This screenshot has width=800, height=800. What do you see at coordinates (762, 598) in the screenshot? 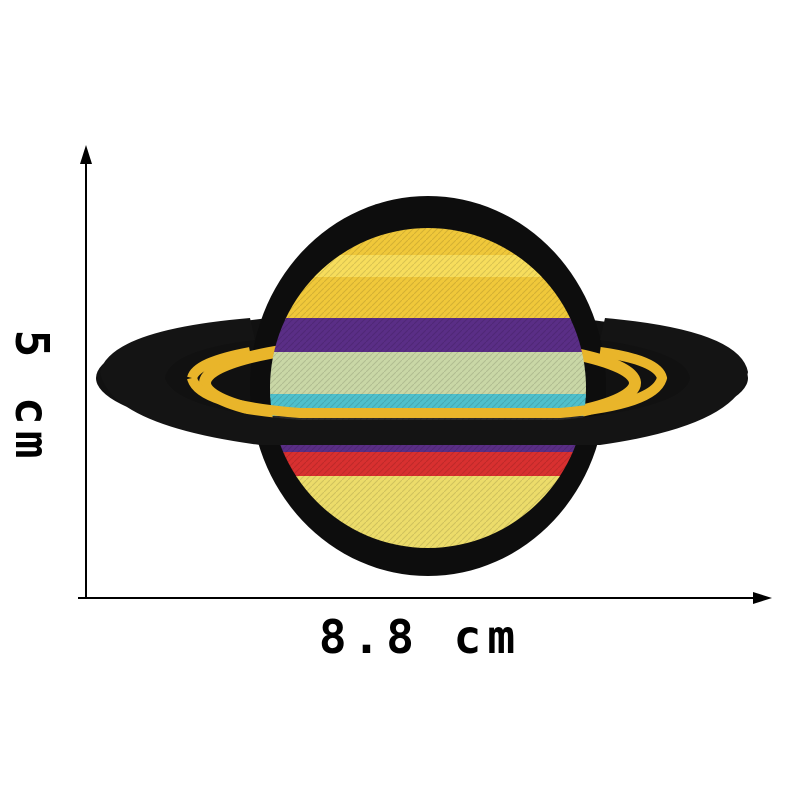
I see `horizontal-axis-arrow-icon` at bounding box center [762, 598].